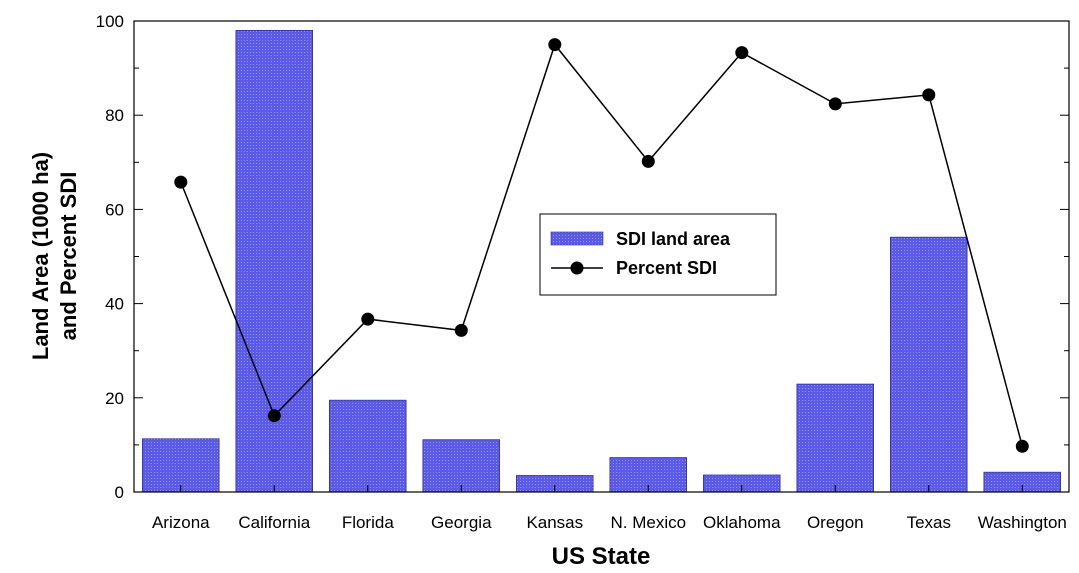 This screenshot has height=573, width=1079. Describe the element at coordinates (555, 45) in the screenshot. I see `point-kansas` at that location.